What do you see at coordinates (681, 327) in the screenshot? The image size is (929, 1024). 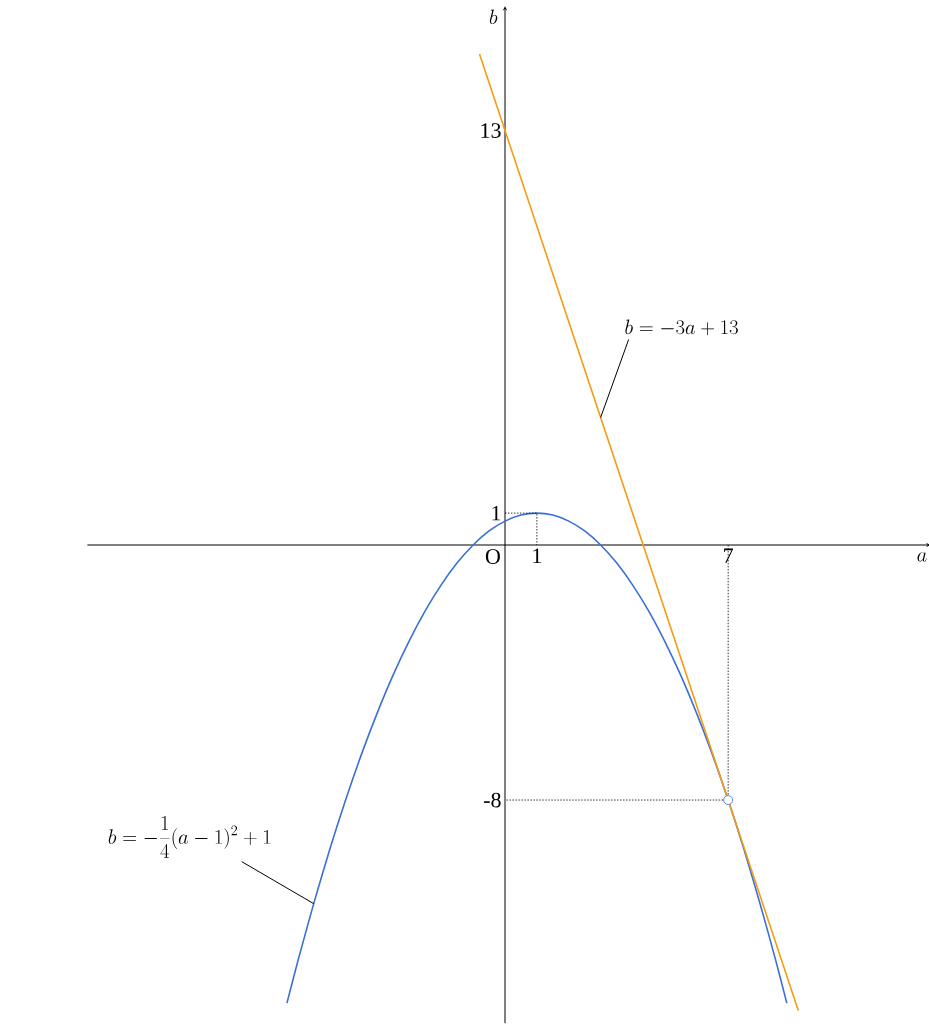 I see `annotation: $b=-3a+13$` at bounding box center [681, 327].